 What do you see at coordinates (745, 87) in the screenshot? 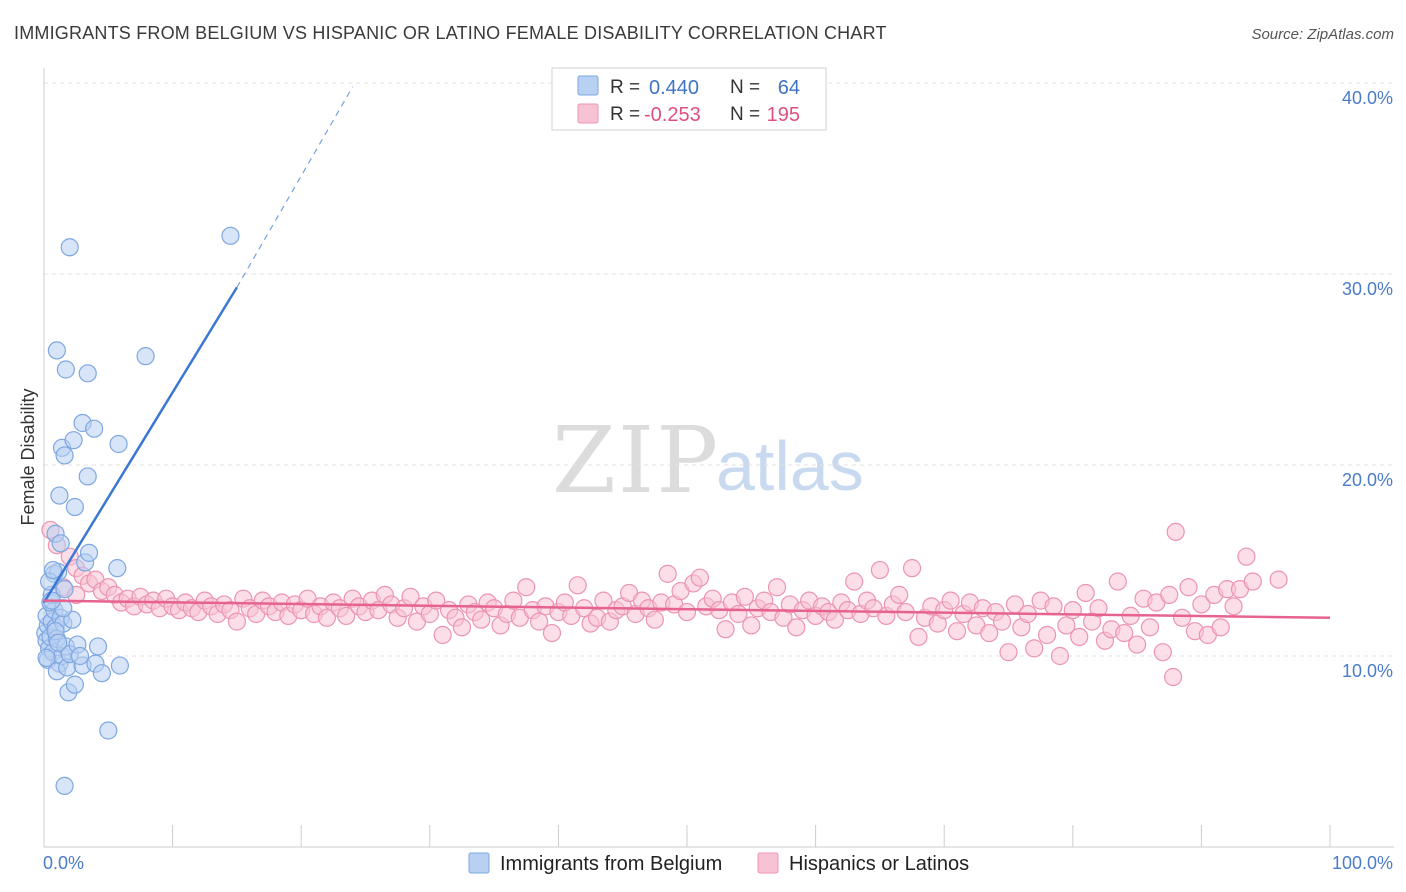
I see `legend-n-label-blue: N =` at bounding box center [745, 87].